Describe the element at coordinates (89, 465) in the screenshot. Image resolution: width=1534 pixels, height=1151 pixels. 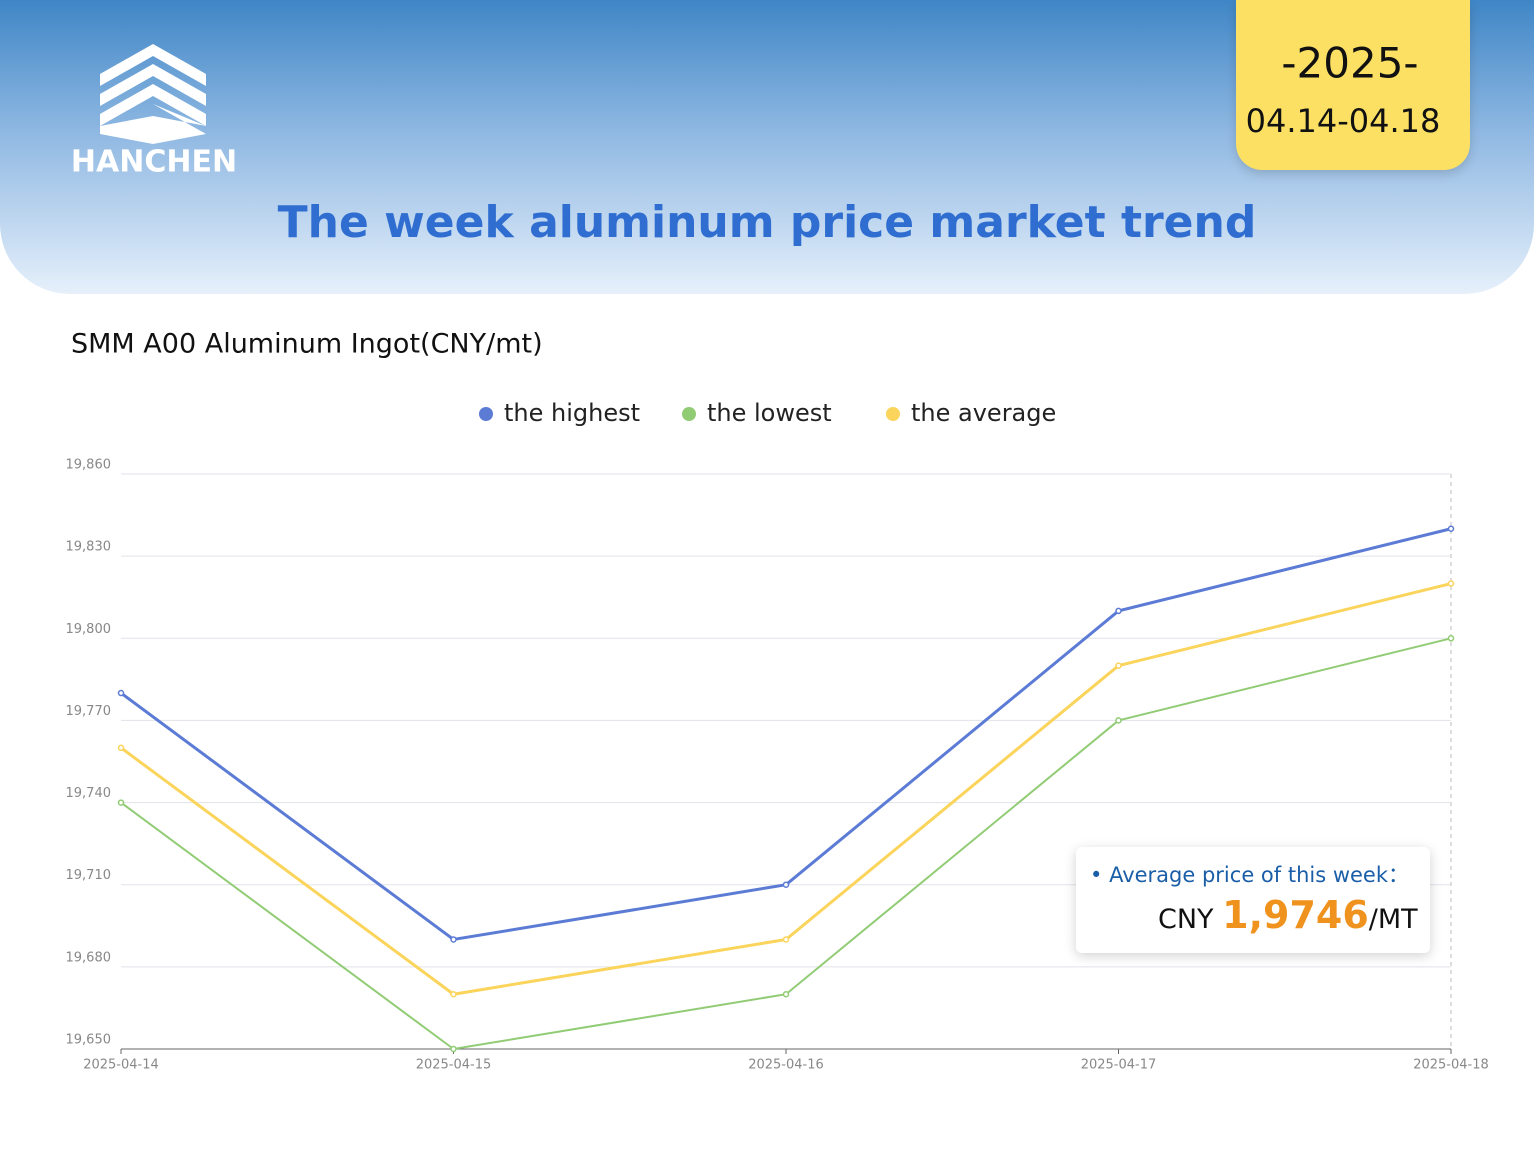
I see `y-tick-label: 19,860` at that location.